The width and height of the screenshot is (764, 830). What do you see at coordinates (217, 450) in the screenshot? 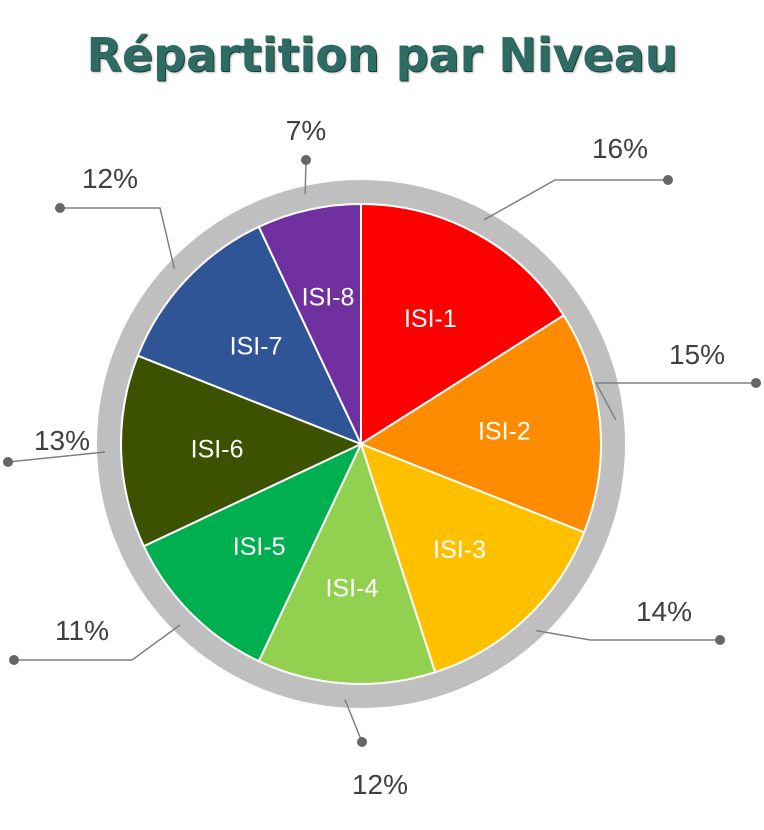
I see `slice-label-isi-6: ISI-6` at bounding box center [217, 450].